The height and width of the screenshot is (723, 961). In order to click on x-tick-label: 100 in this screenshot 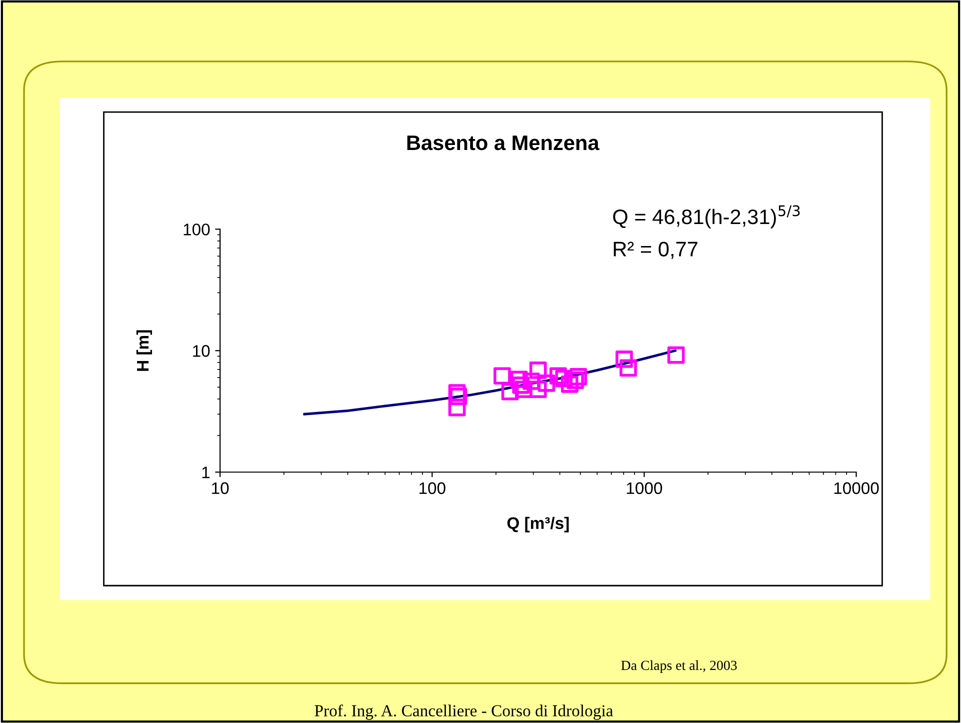, I will do `click(433, 488)`.